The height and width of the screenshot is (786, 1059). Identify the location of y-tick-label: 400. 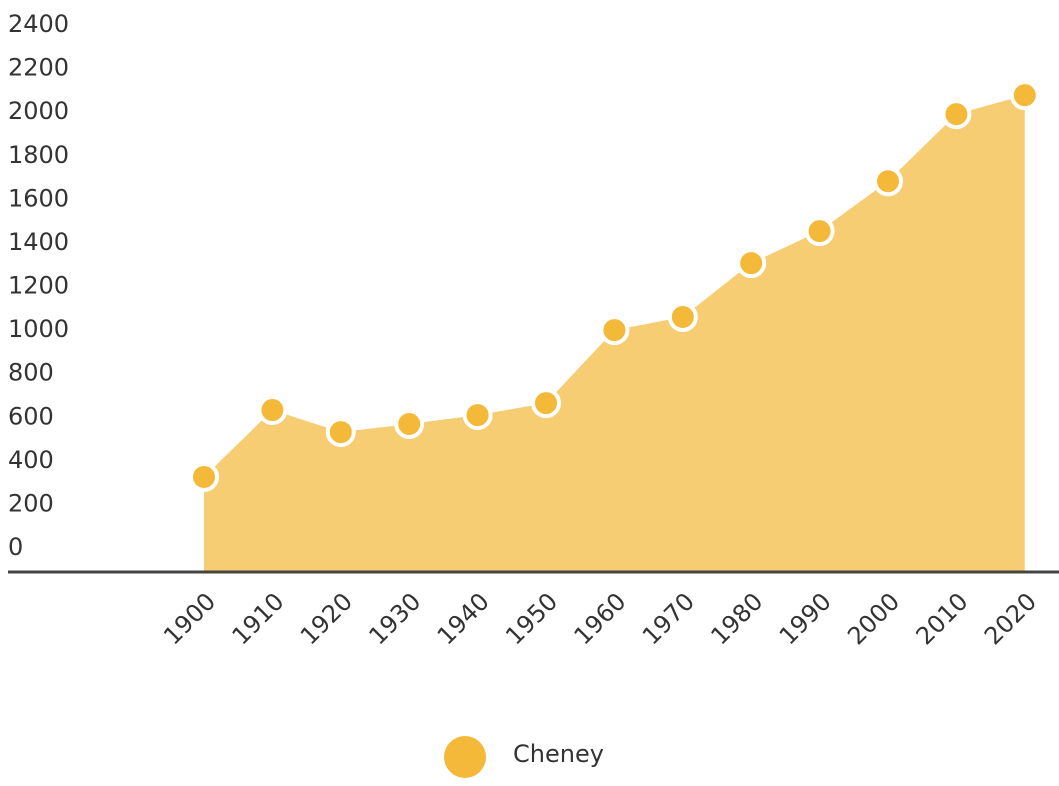
(31, 460).